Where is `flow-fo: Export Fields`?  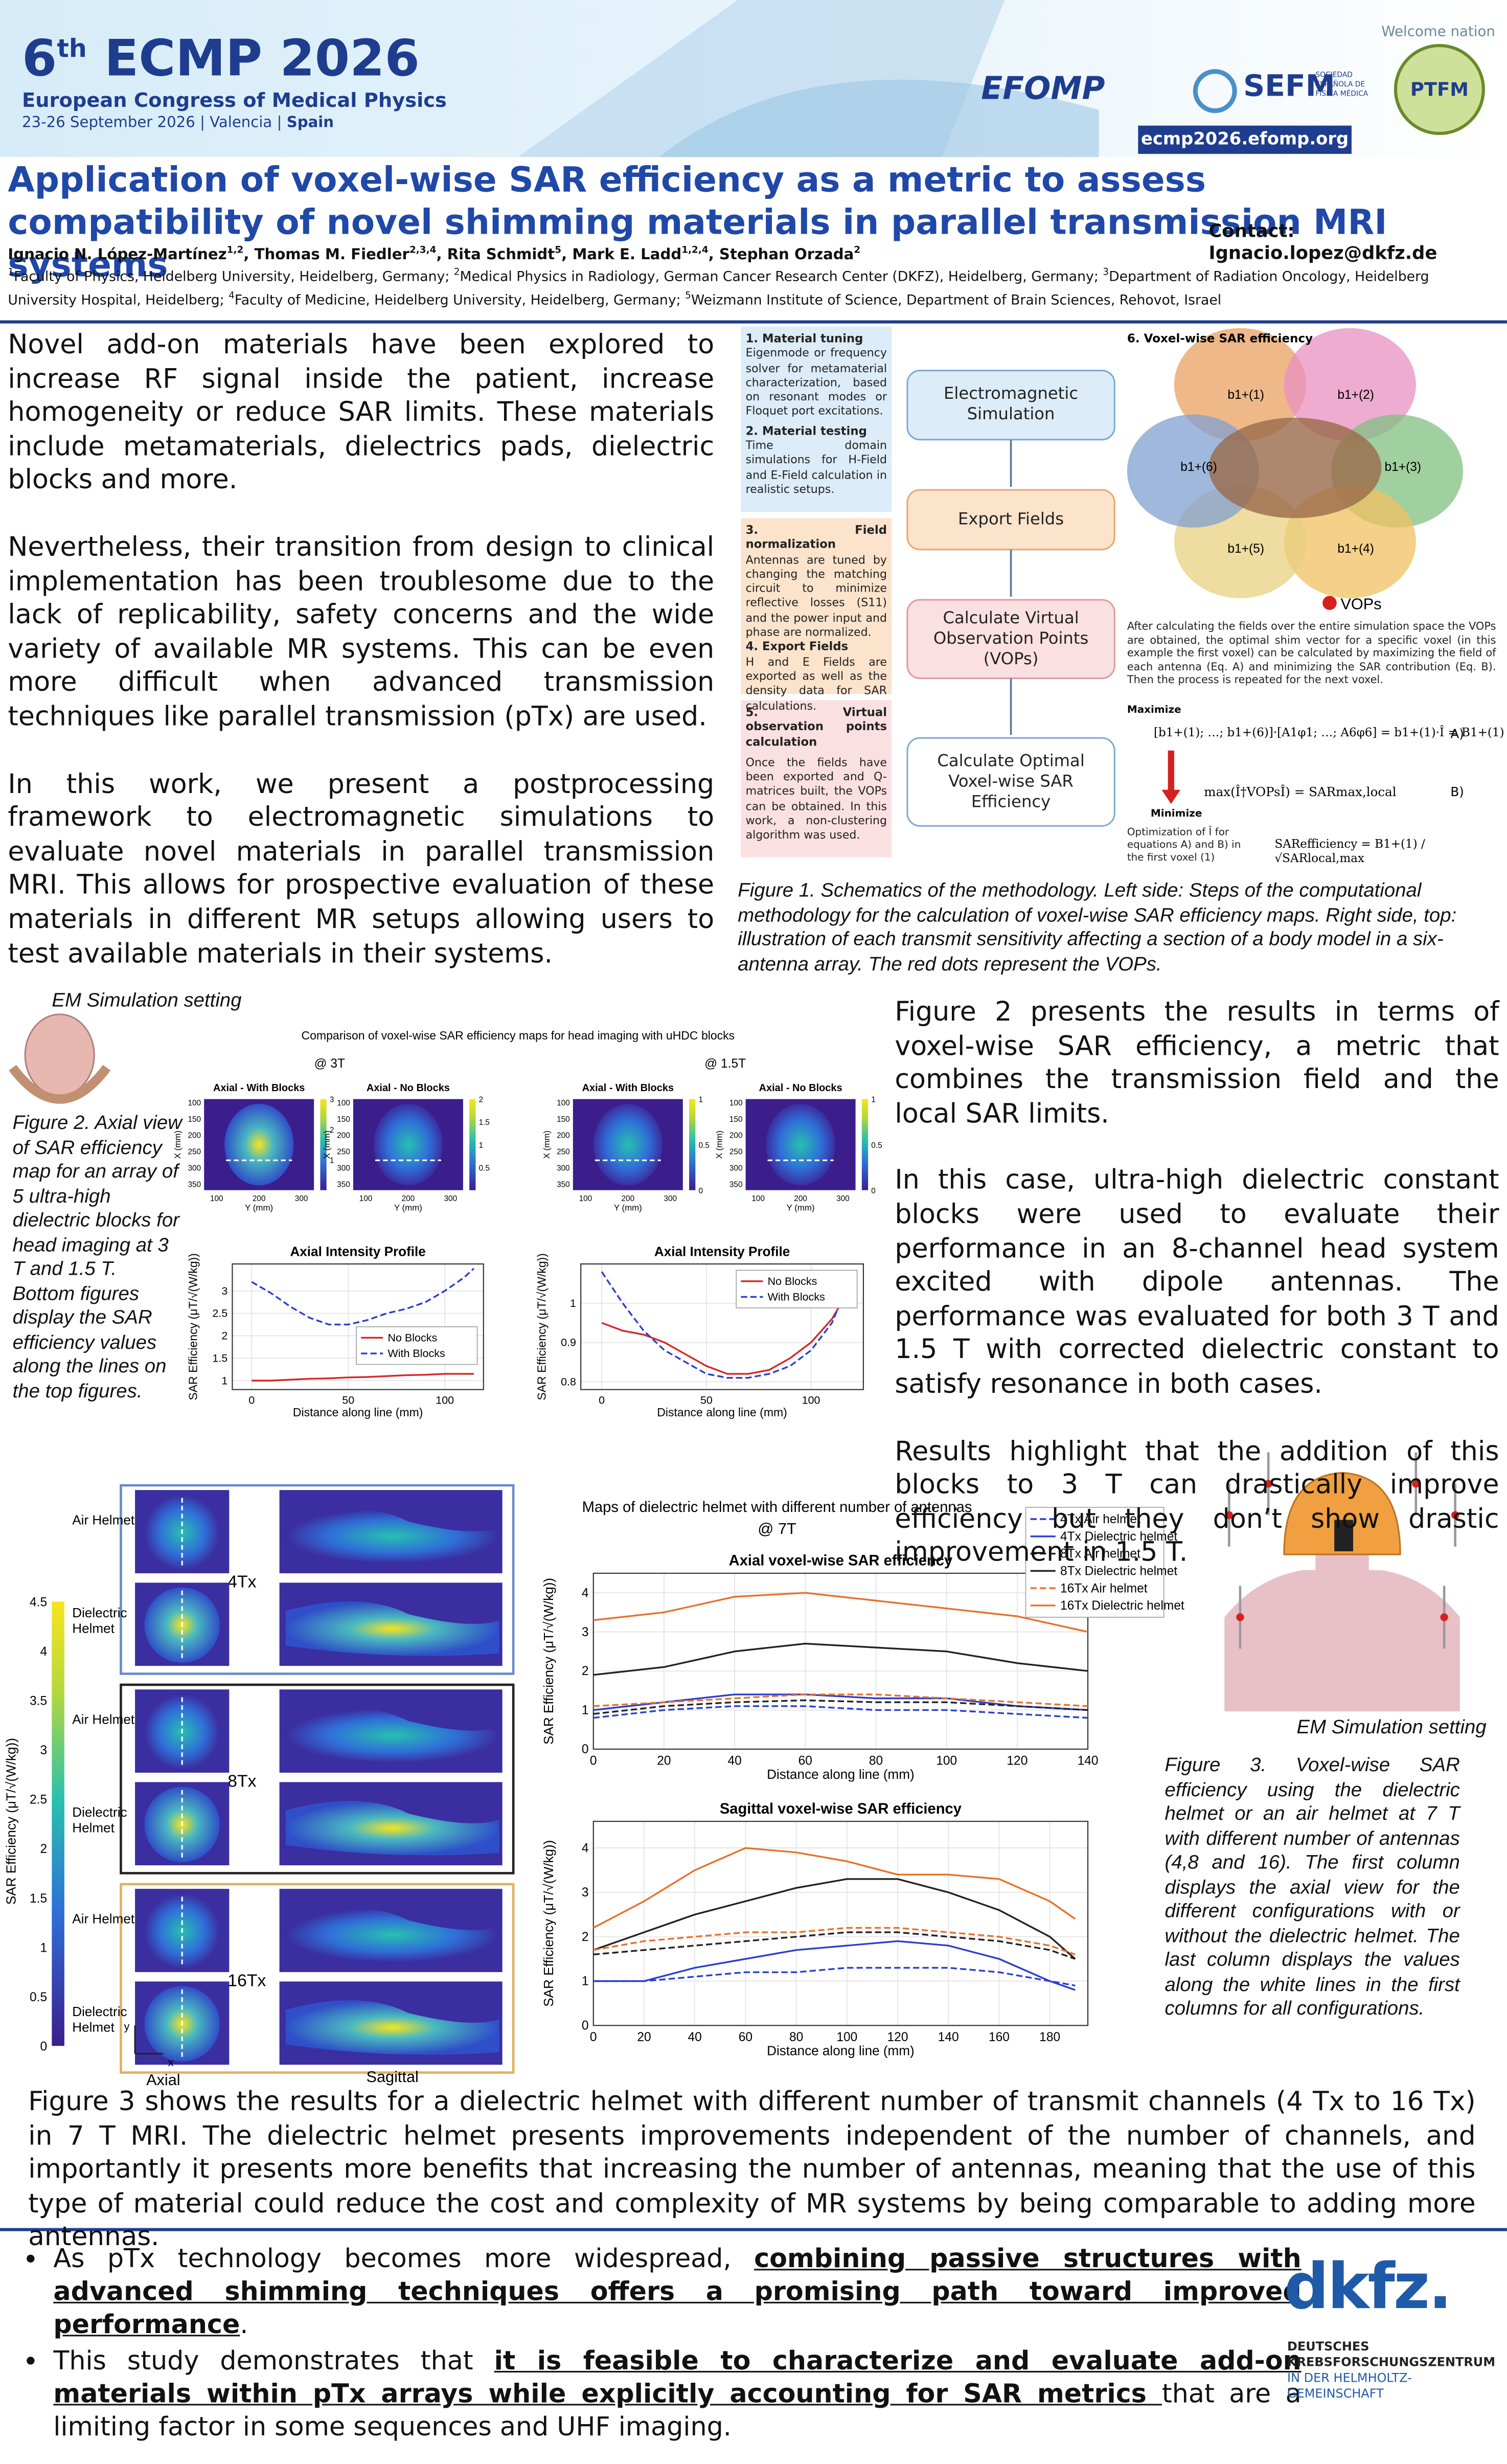 flow-fo: Export Fields is located at coordinates (1011, 518).